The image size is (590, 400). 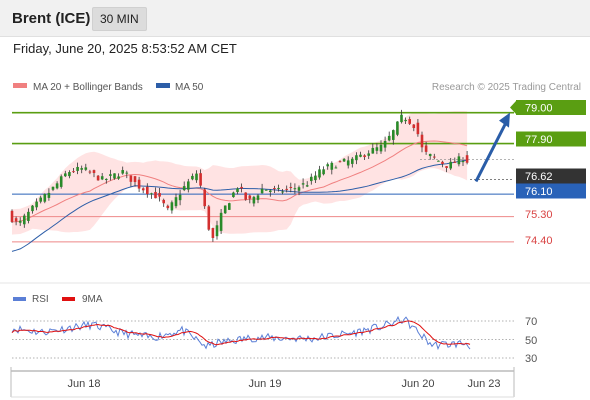 I want to click on instrument-title: Brent (ICE), so click(x=51, y=18).